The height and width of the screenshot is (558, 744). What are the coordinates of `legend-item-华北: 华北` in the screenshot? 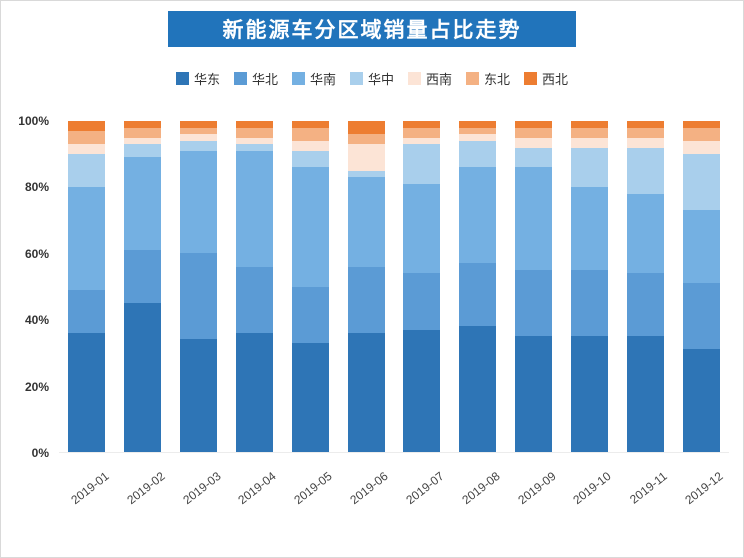 It's located at (255, 78).